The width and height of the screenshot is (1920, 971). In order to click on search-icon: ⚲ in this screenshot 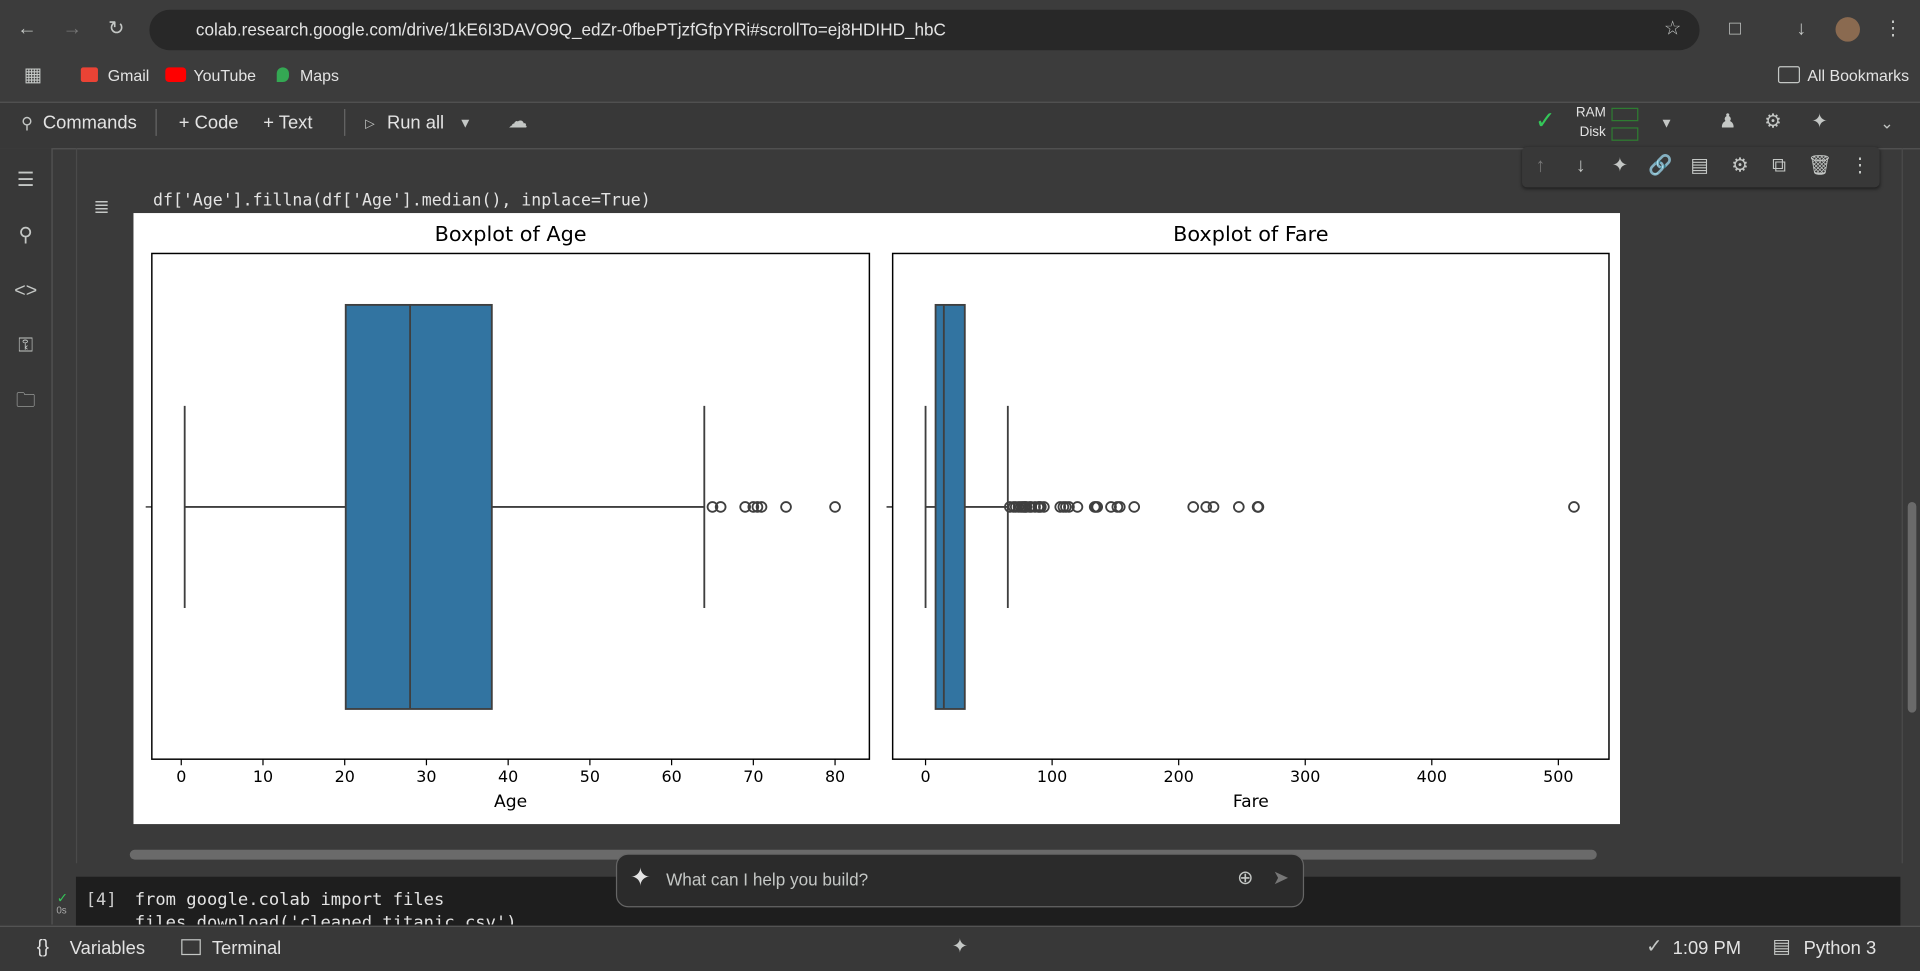, I will do `click(27, 123)`.